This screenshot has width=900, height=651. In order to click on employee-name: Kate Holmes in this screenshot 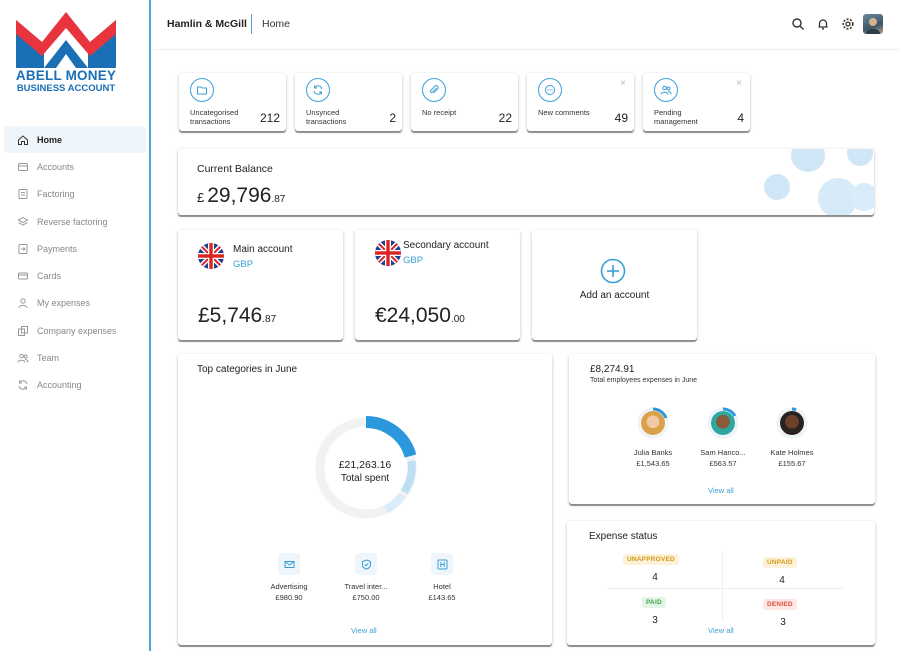, I will do `click(792, 452)`.